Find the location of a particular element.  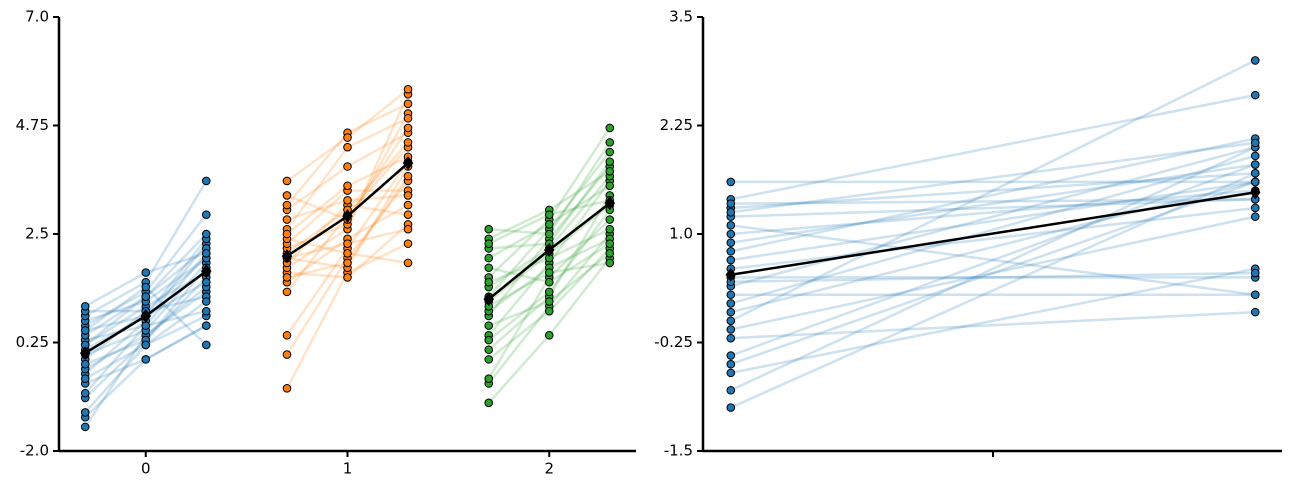

x-tick-label: 2 is located at coordinates (549, 469).